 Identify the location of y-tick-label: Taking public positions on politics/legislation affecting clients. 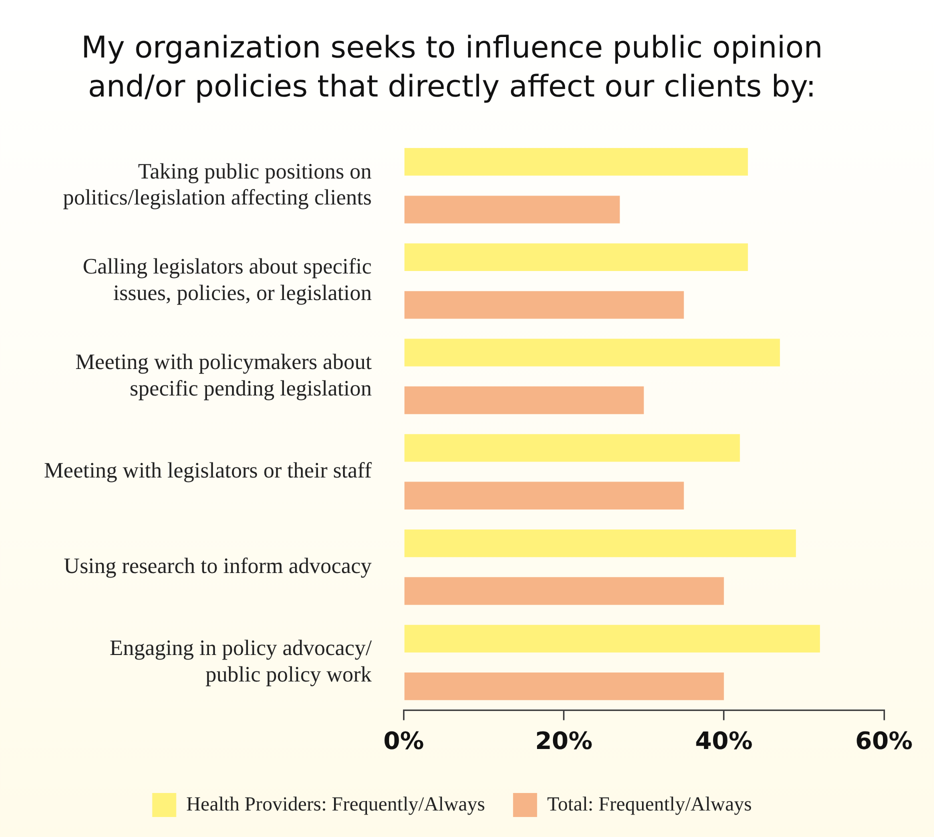
(217, 184).